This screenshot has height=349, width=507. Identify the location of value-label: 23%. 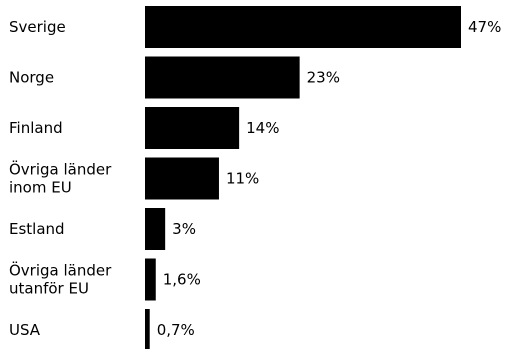
(323, 78).